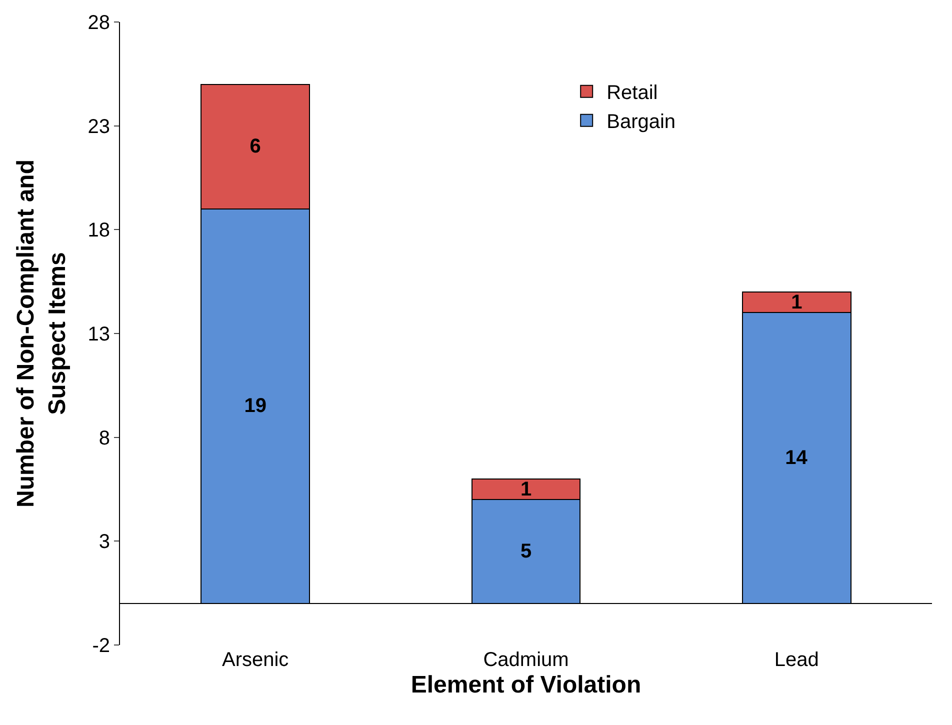 The height and width of the screenshot is (725, 952). I want to click on legend-label: Retail, so click(632, 93).